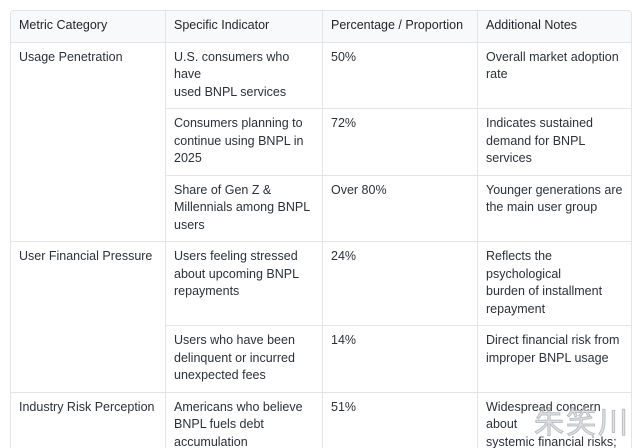  Describe the element at coordinates (400, 419) in the screenshot. I see `value-cell: 51%` at that location.